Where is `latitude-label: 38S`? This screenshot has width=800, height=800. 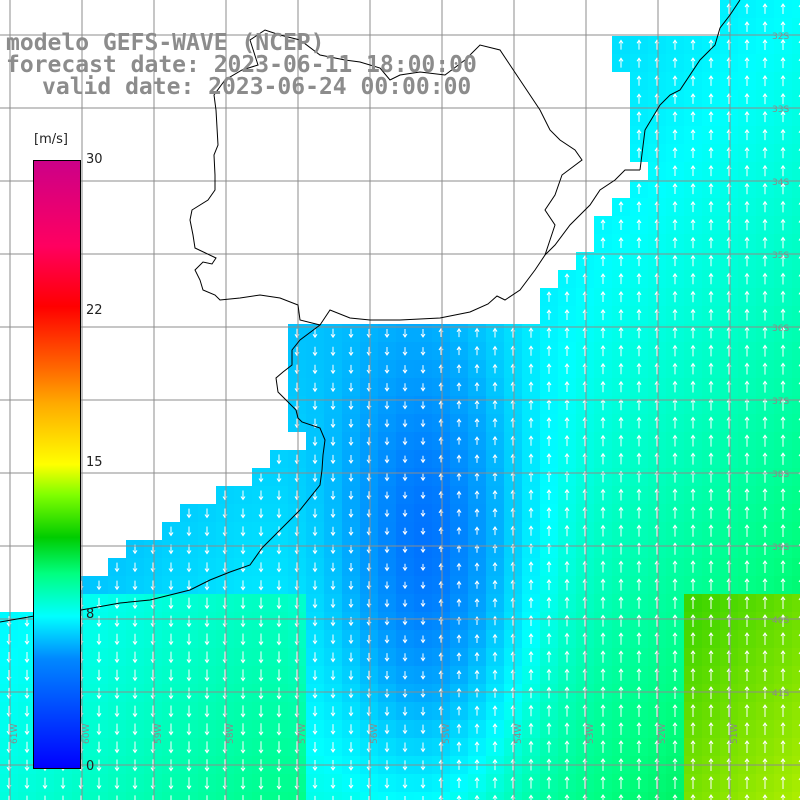
latitude-label: 38S is located at coordinates (781, 475).